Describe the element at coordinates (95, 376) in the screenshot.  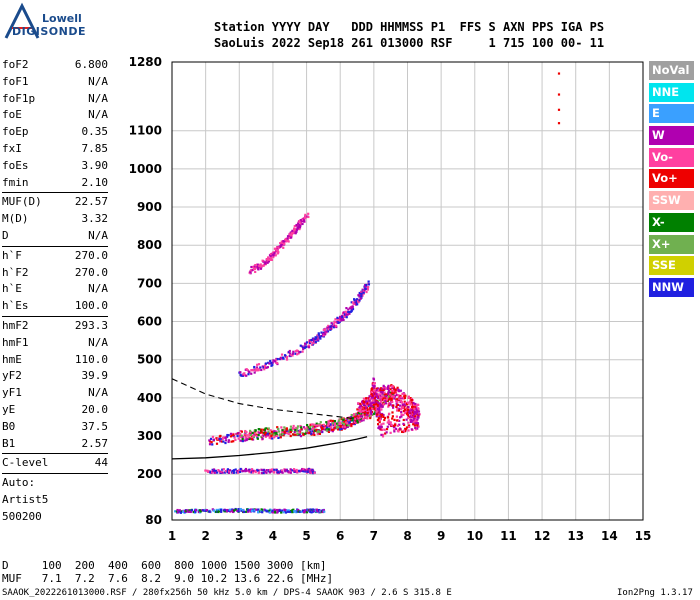
I see `param-value: 39.9` at that location.